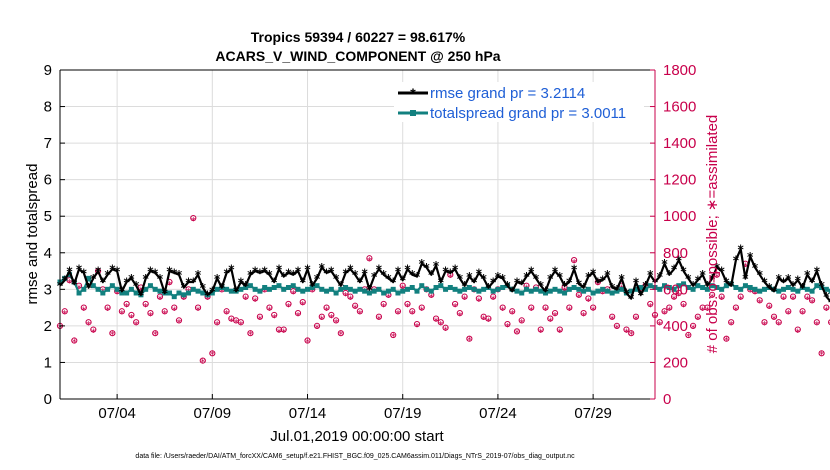  I want to click on y-right-tick-label: 200, so click(675, 362).